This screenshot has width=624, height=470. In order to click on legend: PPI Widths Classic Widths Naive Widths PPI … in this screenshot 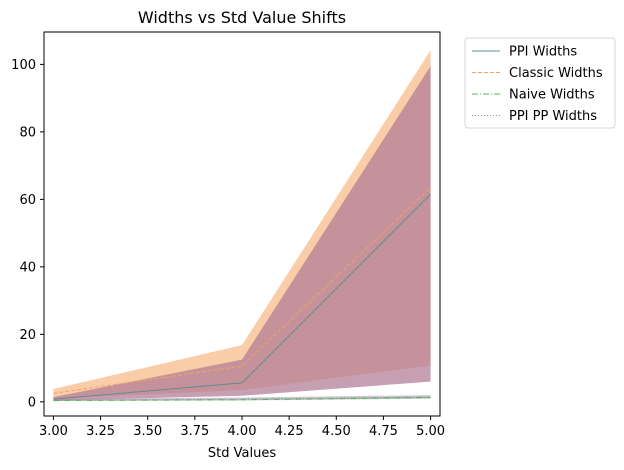, I will do `click(540, 83)`.